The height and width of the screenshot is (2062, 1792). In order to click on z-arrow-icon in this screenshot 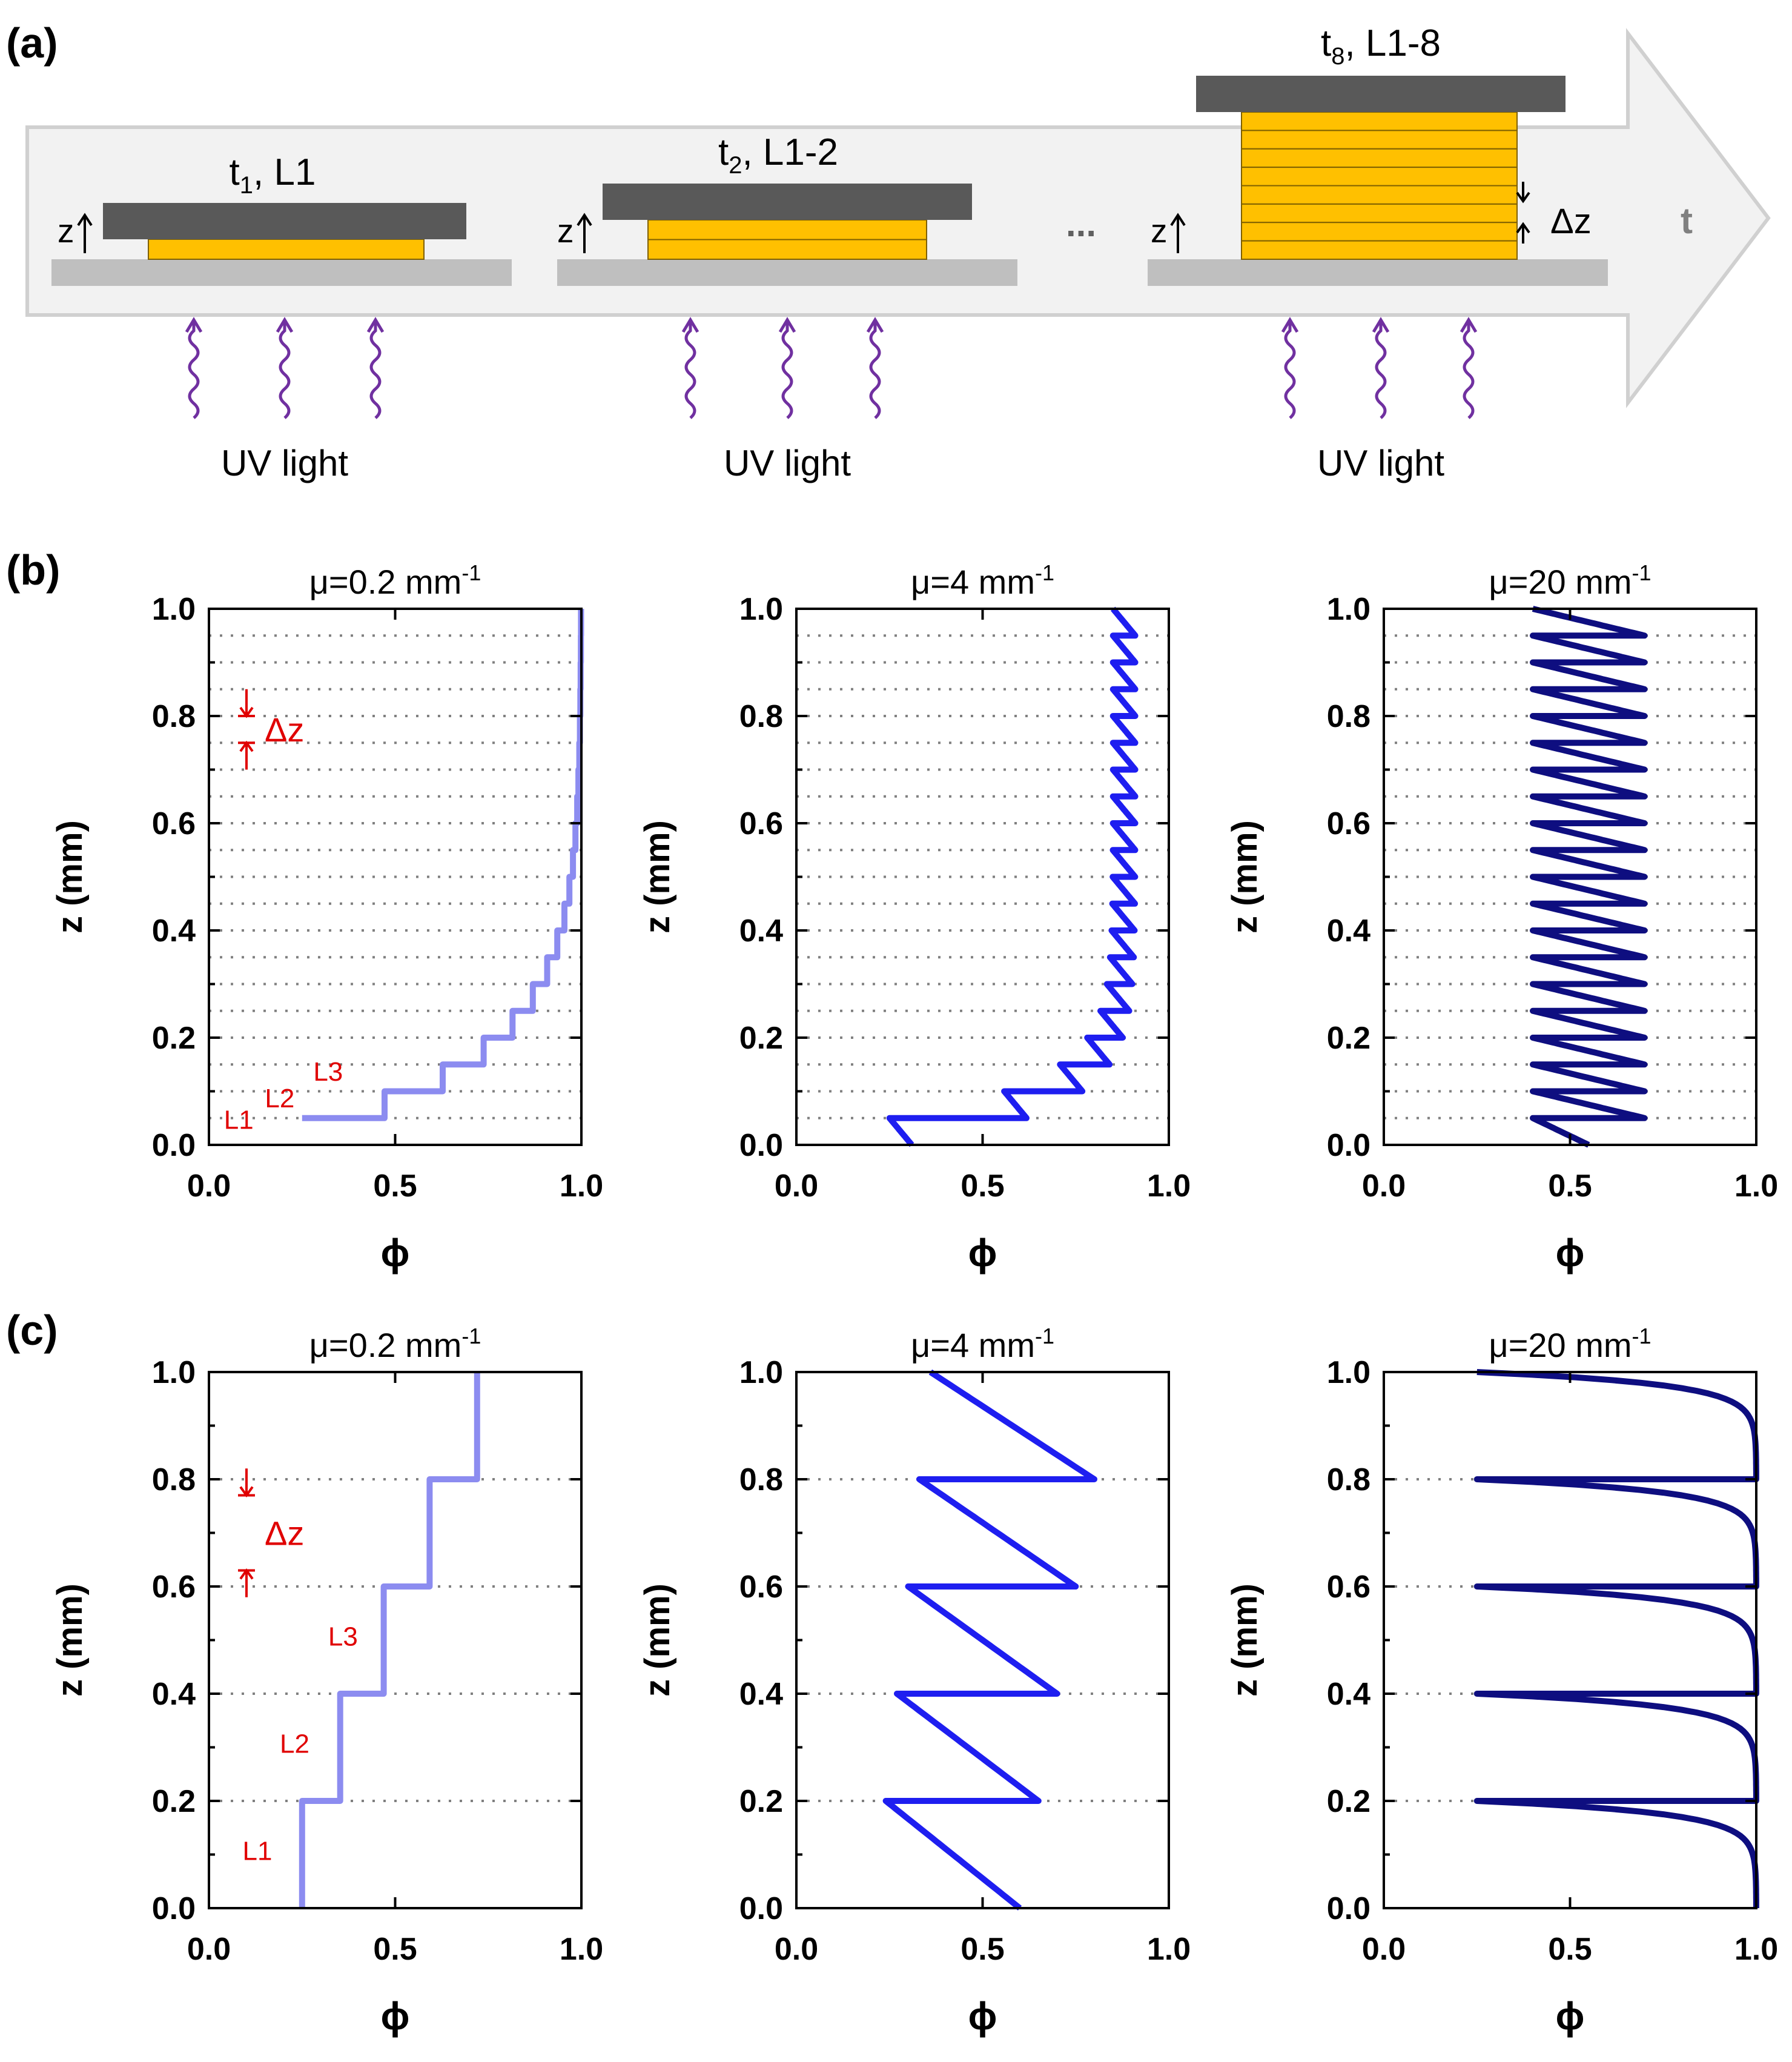, I will do `click(1178, 233)`.